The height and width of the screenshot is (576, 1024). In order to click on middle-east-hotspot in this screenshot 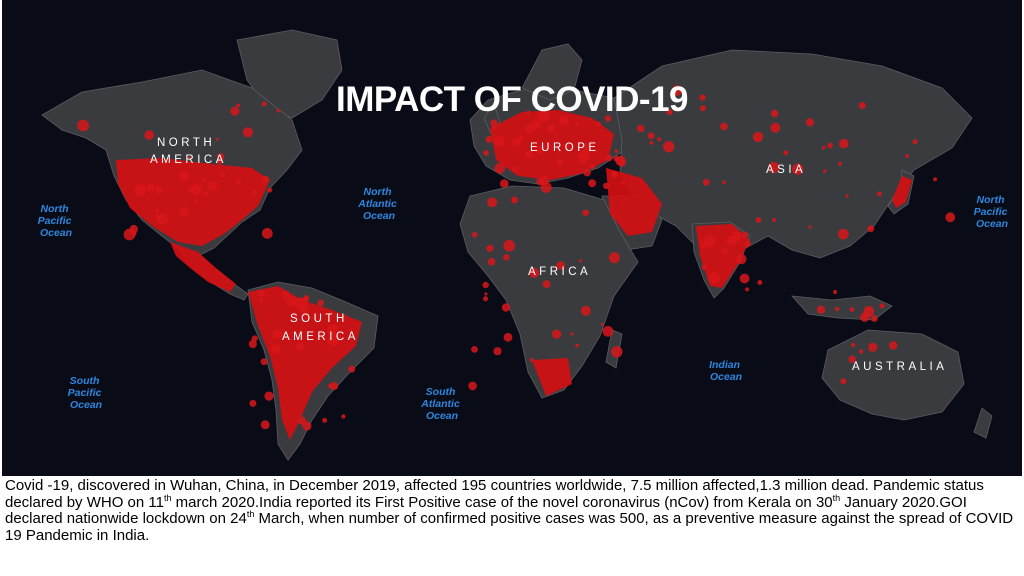, I will do `click(634, 202)`.